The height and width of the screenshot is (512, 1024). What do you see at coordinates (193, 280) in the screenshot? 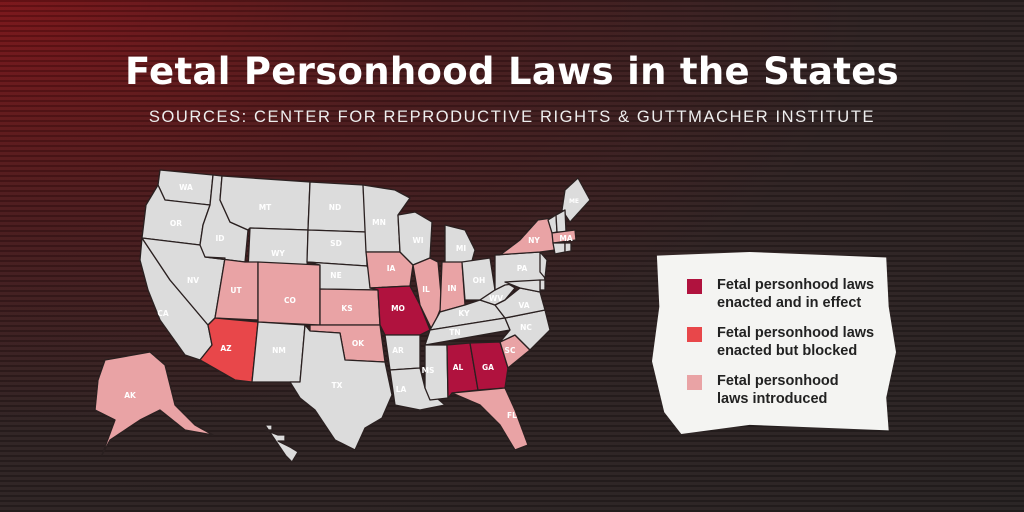
I see `state-label-nv: NV` at bounding box center [193, 280].